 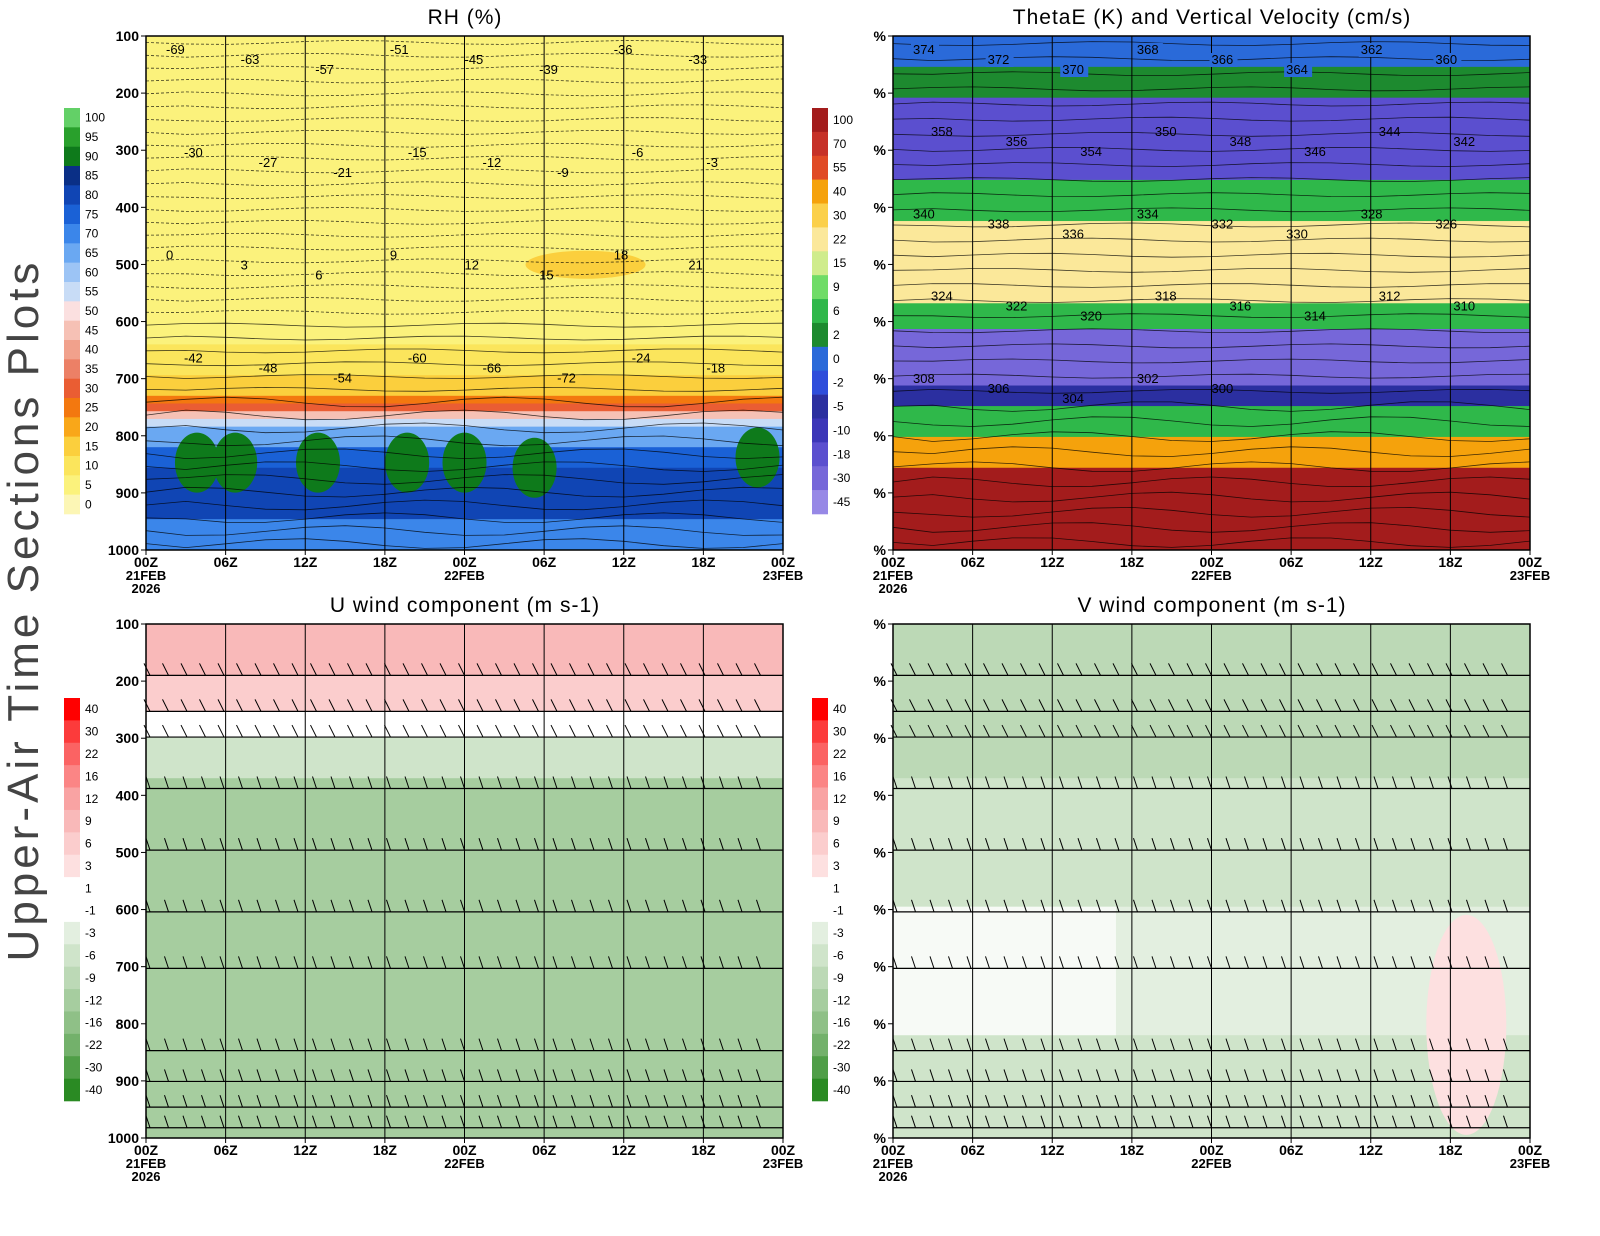 I want to click on y-tick-label: 800, so click(x=128, y=1024).